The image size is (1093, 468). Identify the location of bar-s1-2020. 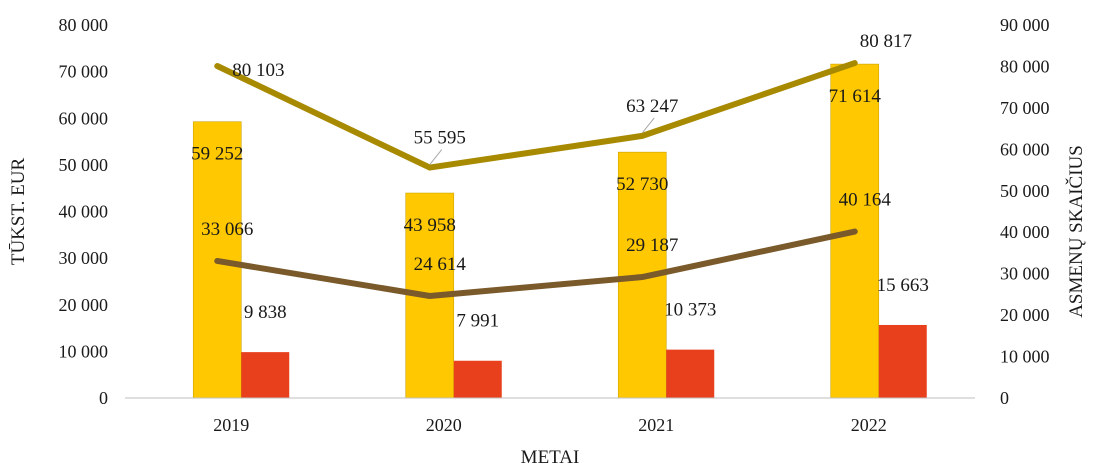
(477, 379).